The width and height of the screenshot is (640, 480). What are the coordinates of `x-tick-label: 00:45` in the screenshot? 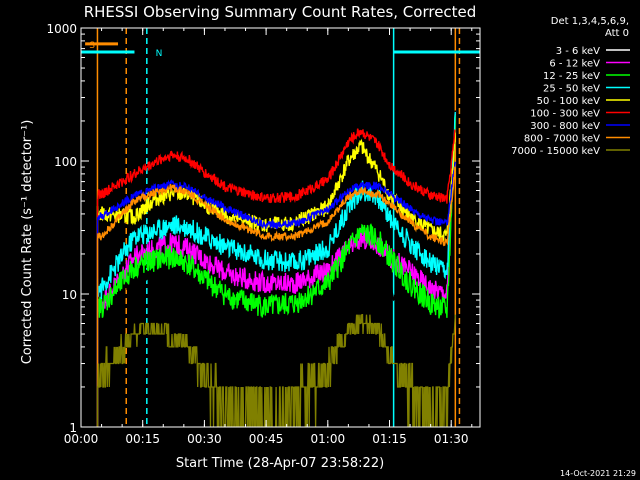 It's located at (266, 439).